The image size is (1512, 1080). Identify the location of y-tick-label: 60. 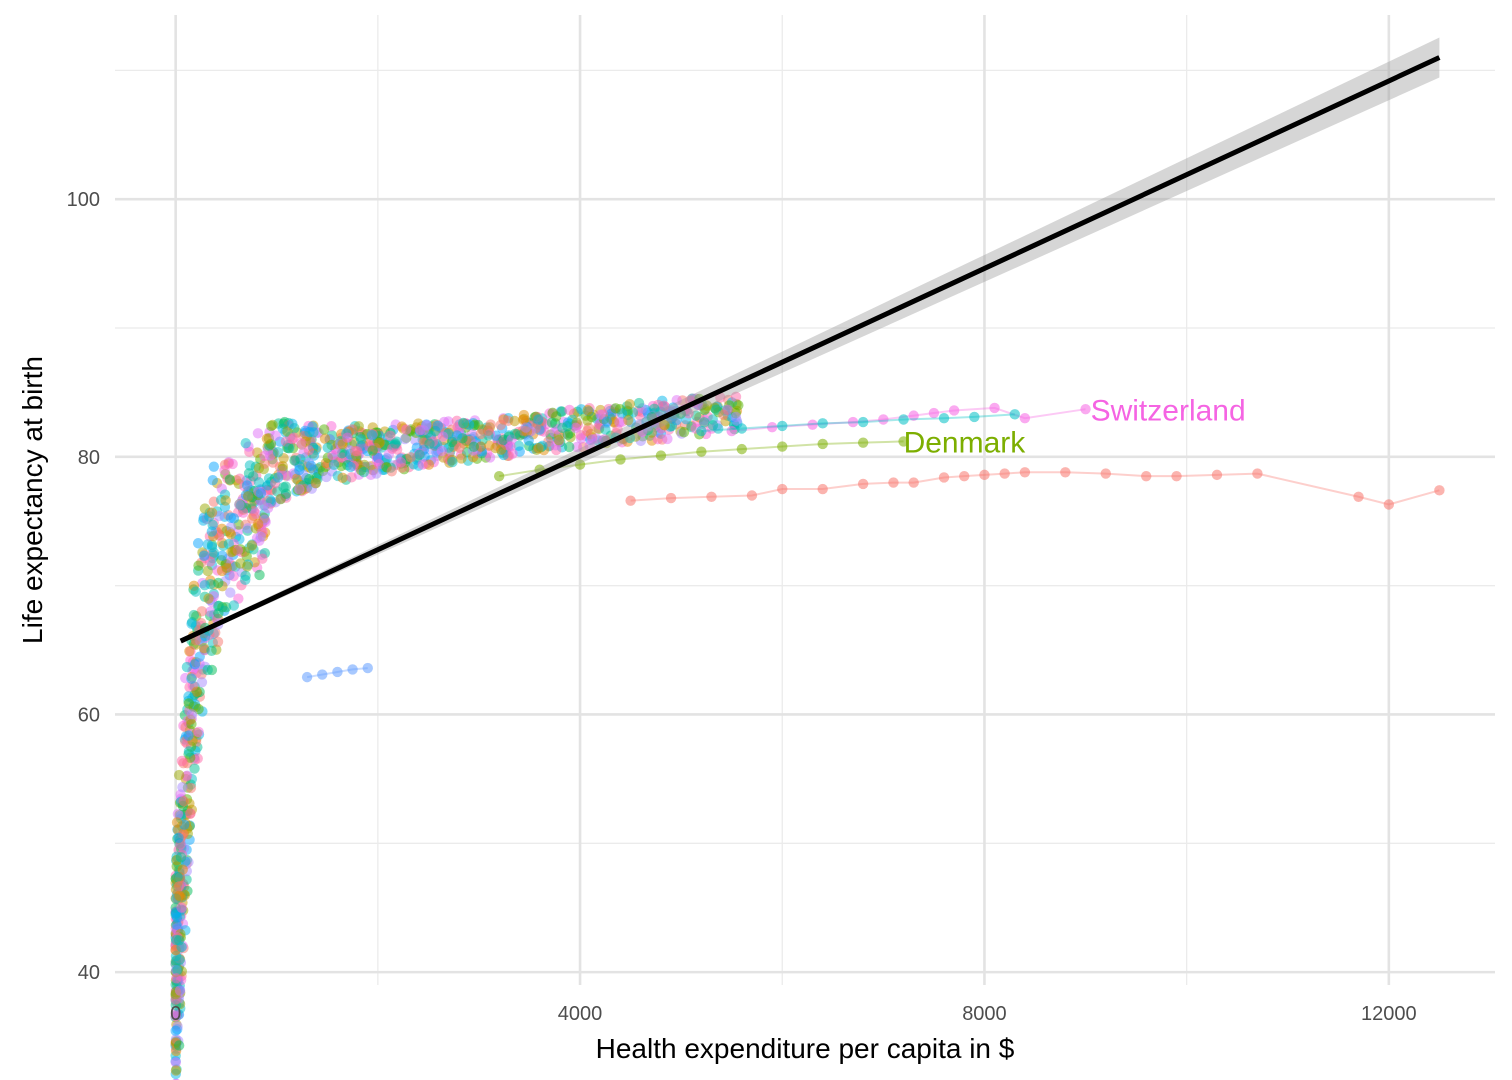
(89, 715).